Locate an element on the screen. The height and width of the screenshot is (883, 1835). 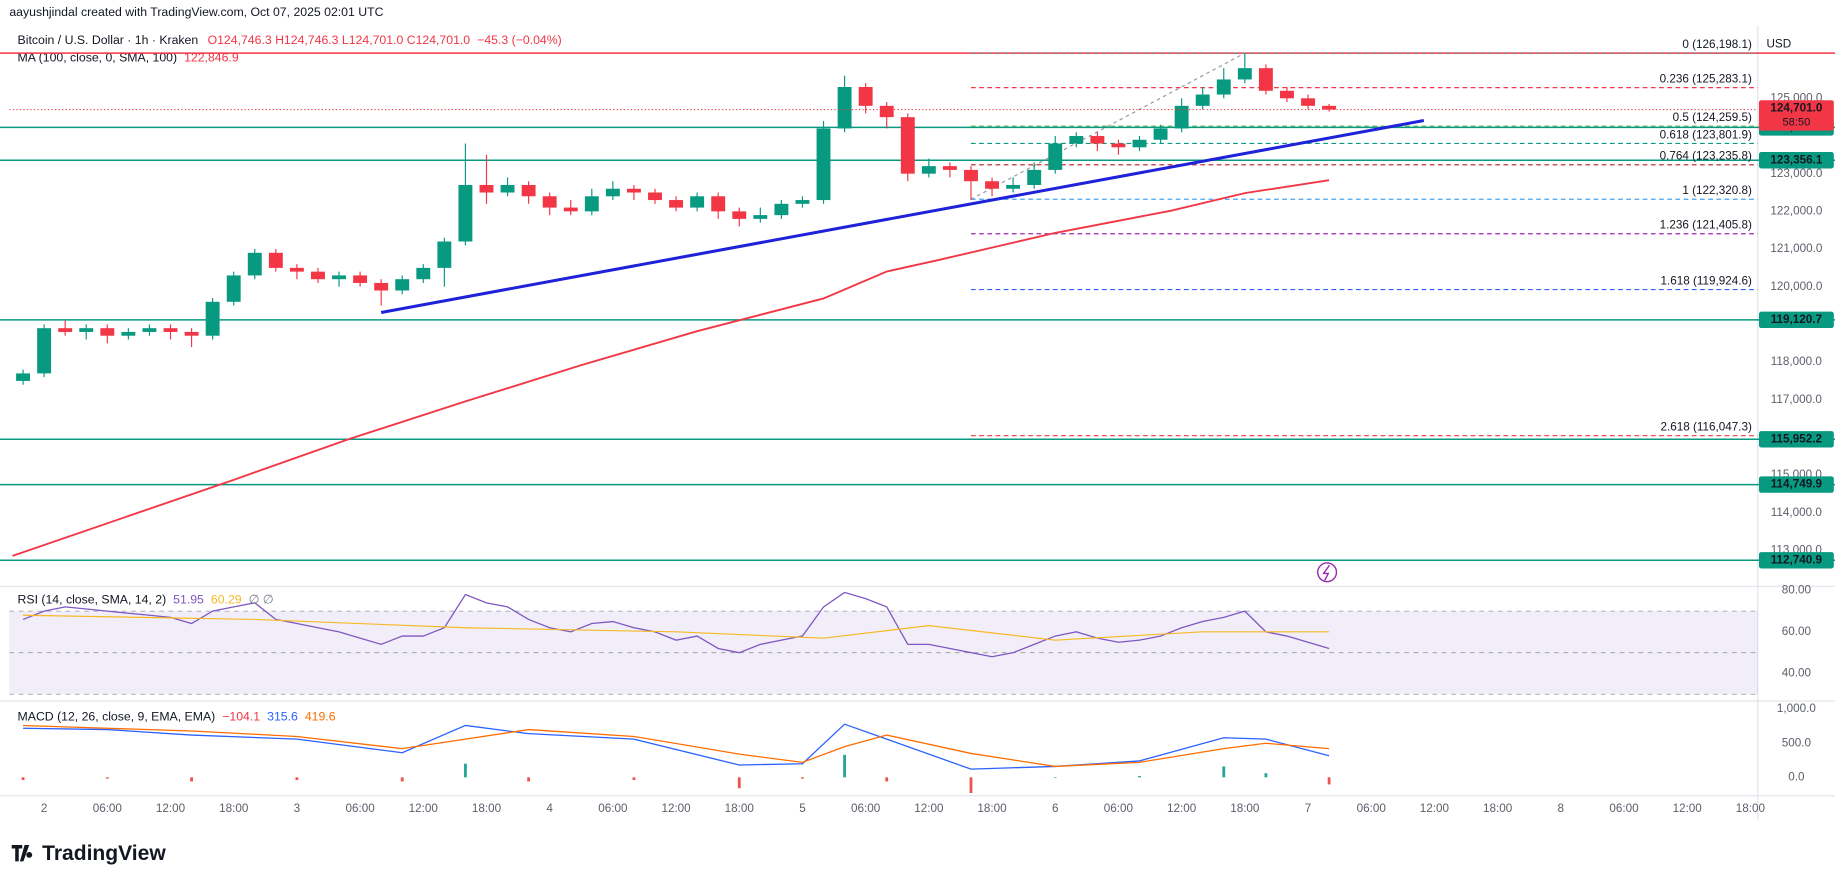
rsi-tick-label: 80.00 is located at coordinates (1797, 589).